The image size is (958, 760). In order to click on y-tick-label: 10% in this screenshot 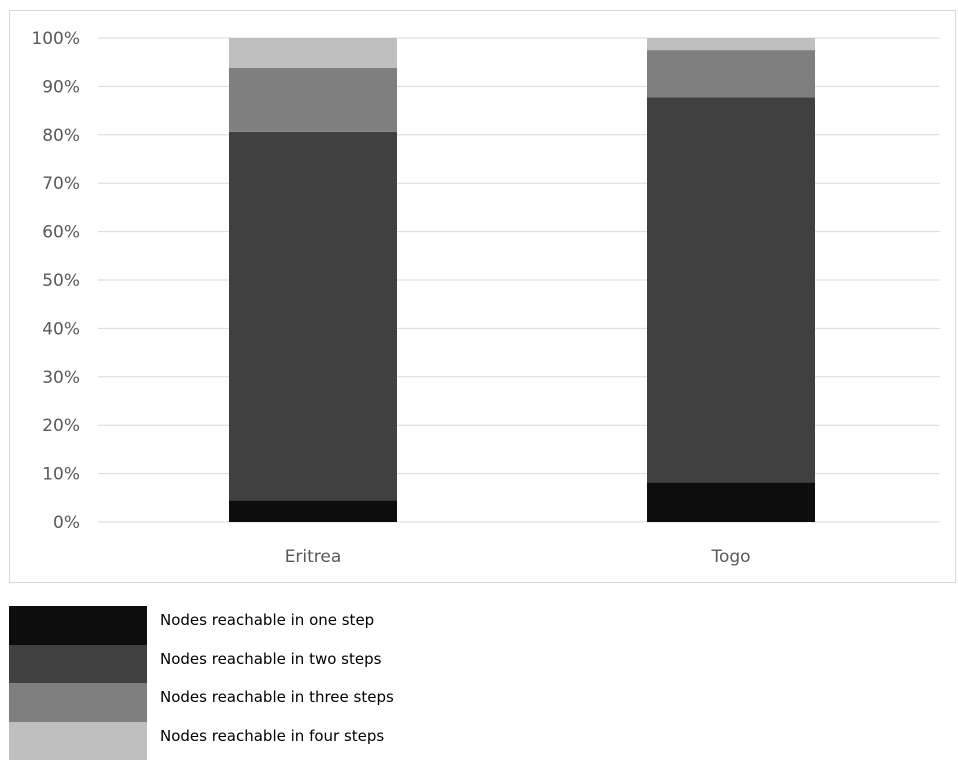, I will do `click(61, 475)`.